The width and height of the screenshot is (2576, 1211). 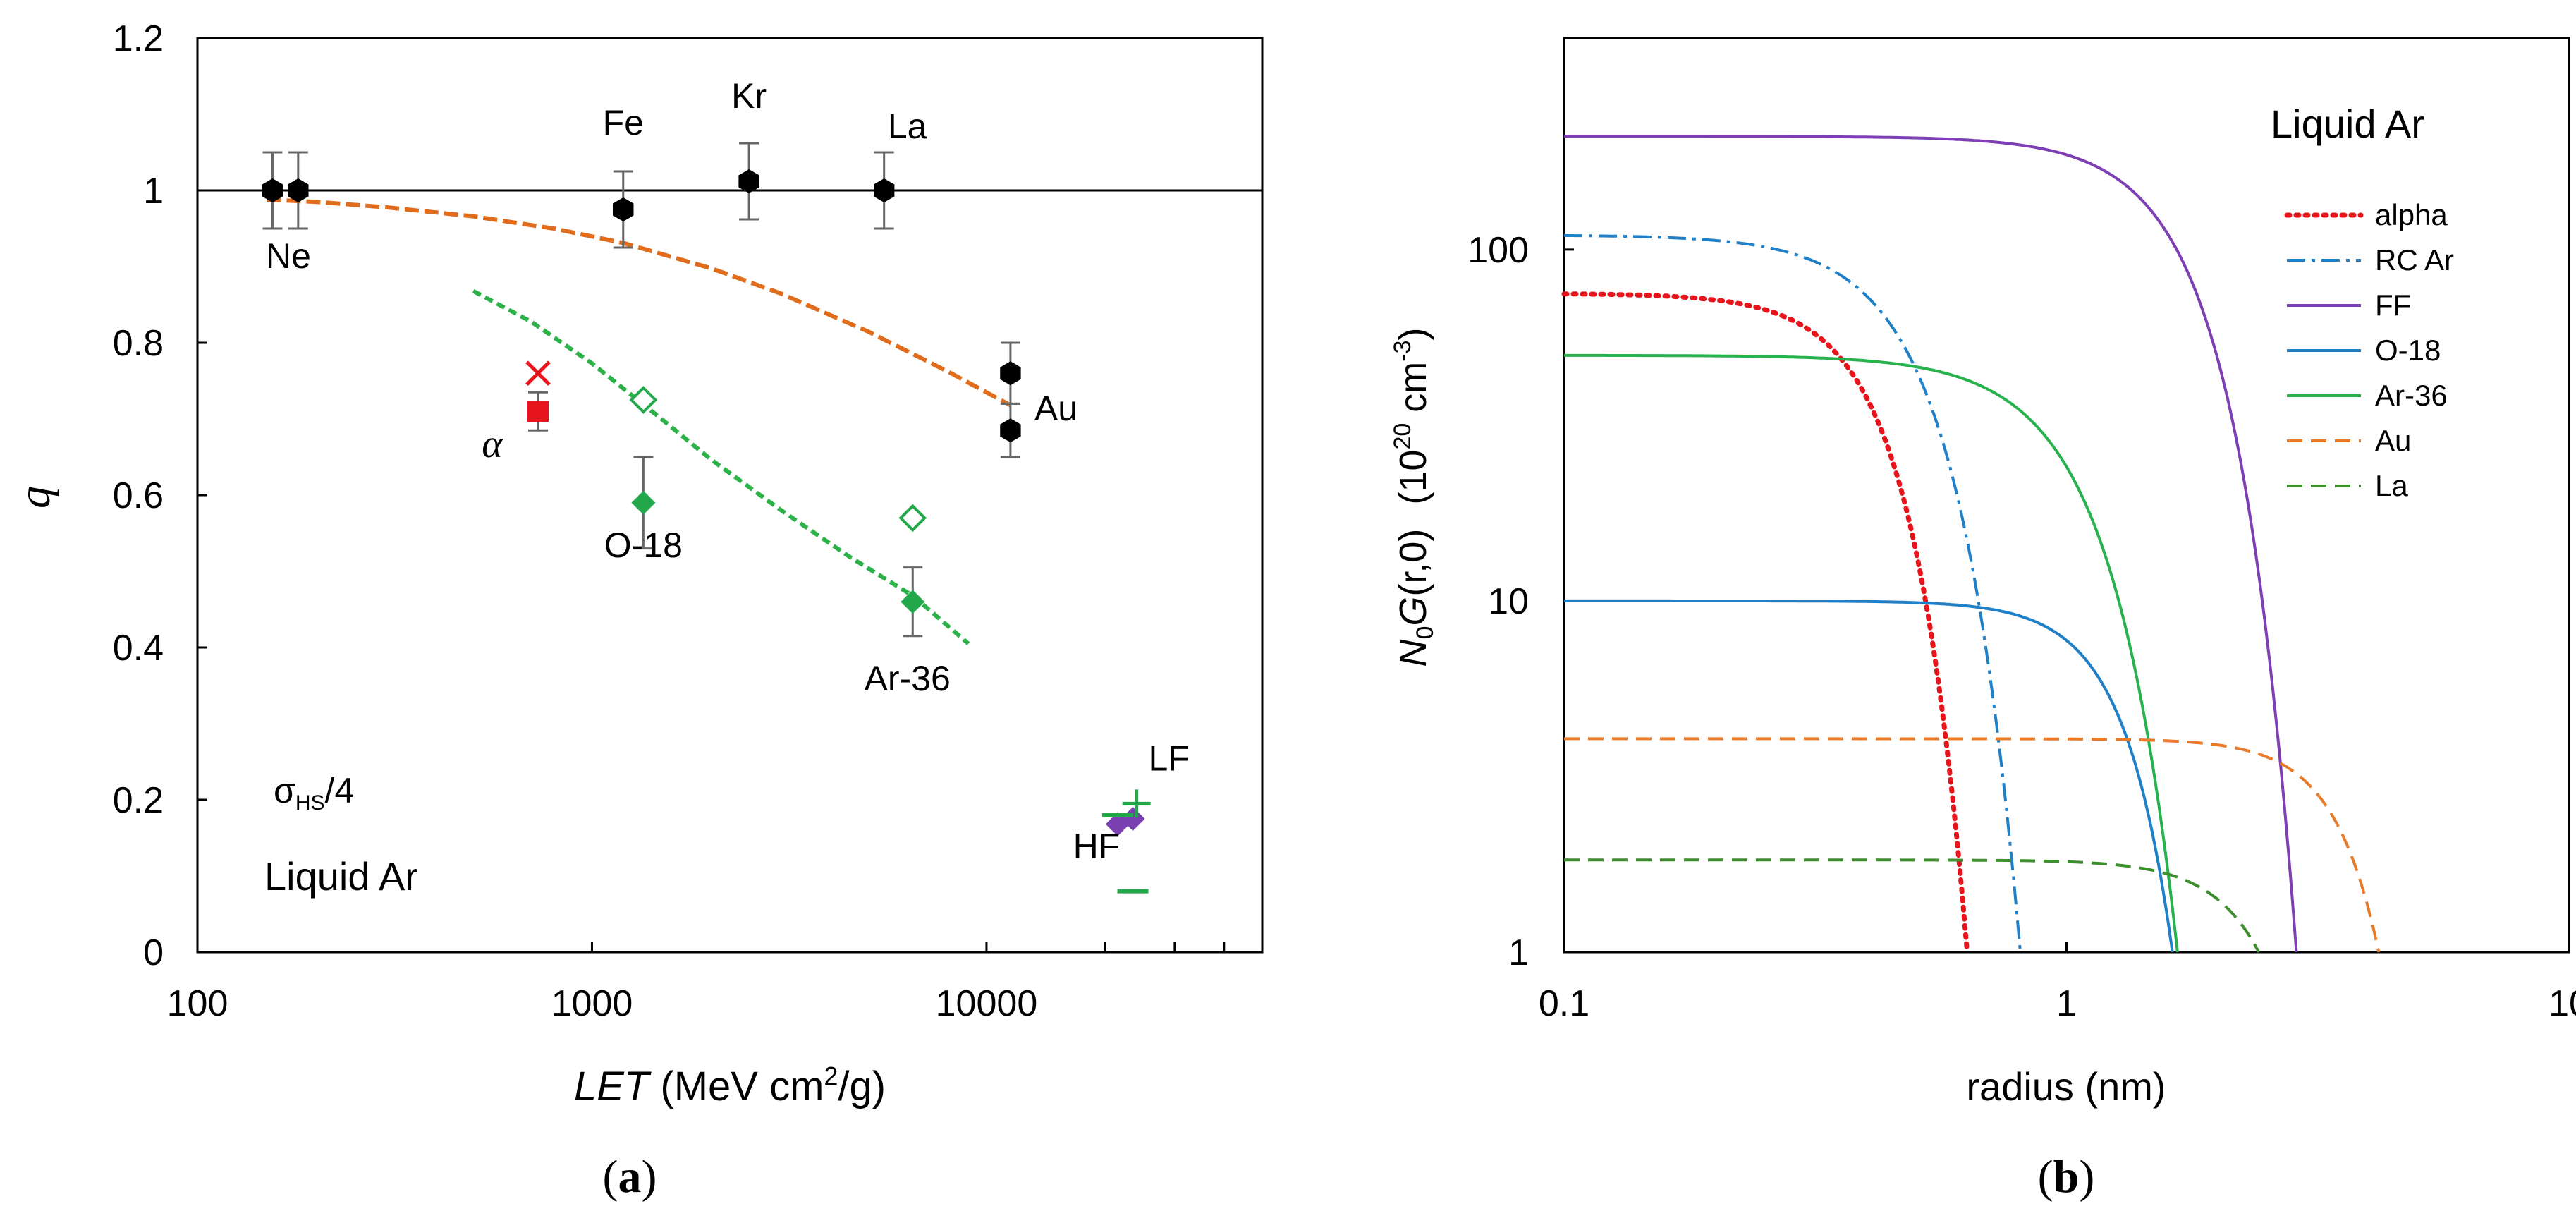 I want to click on curve-la, so click(x=1912, y=906).